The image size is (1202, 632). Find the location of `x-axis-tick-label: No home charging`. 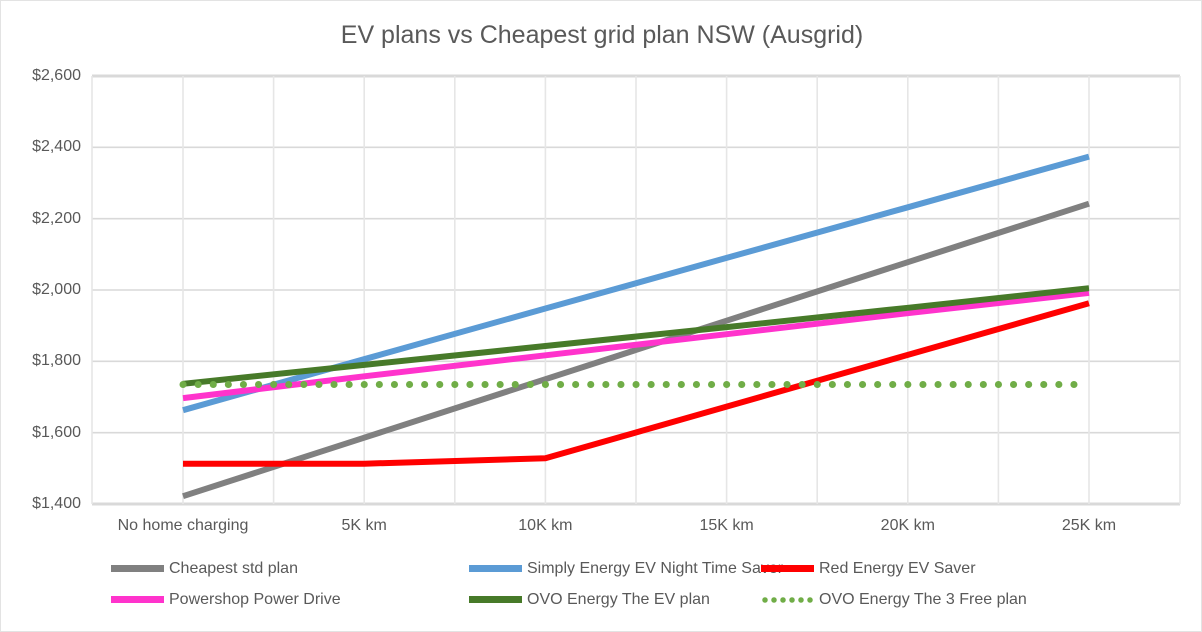

x-axis-tick-label: No home charging is located at coordinates (183, 525).